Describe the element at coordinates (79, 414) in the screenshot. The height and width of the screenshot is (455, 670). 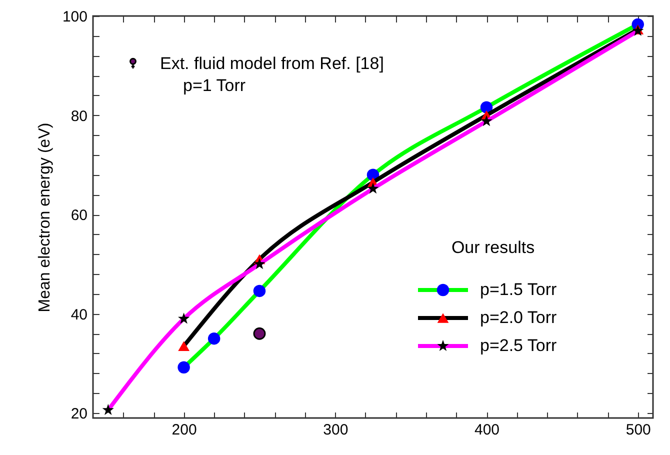
I see `y-tick-label: 20` at that location.